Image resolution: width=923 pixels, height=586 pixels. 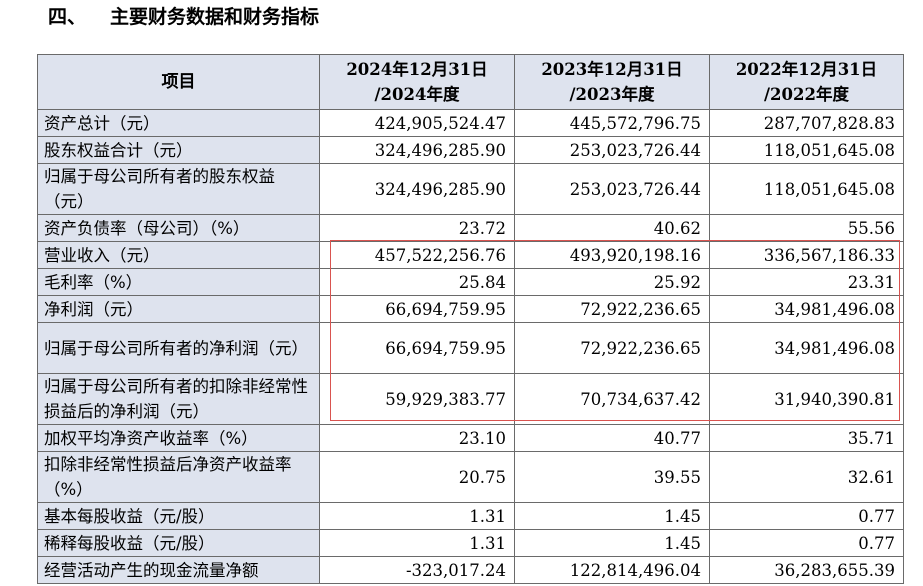 I want to click on section-title: 主要财务数据和财务指标, so click(x=215, y=17).